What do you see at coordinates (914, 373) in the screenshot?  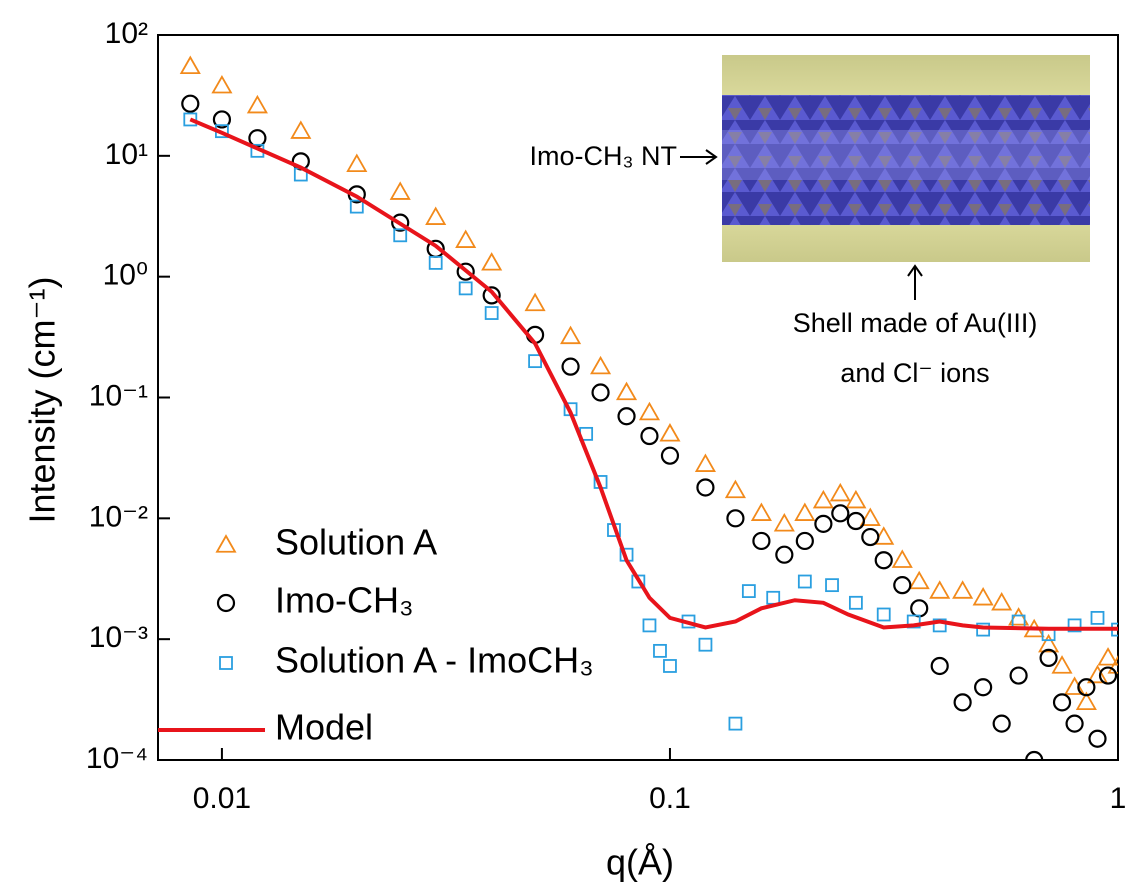 I see `annotation: and Cl⁻ ions` at bounding box center [914, 373].